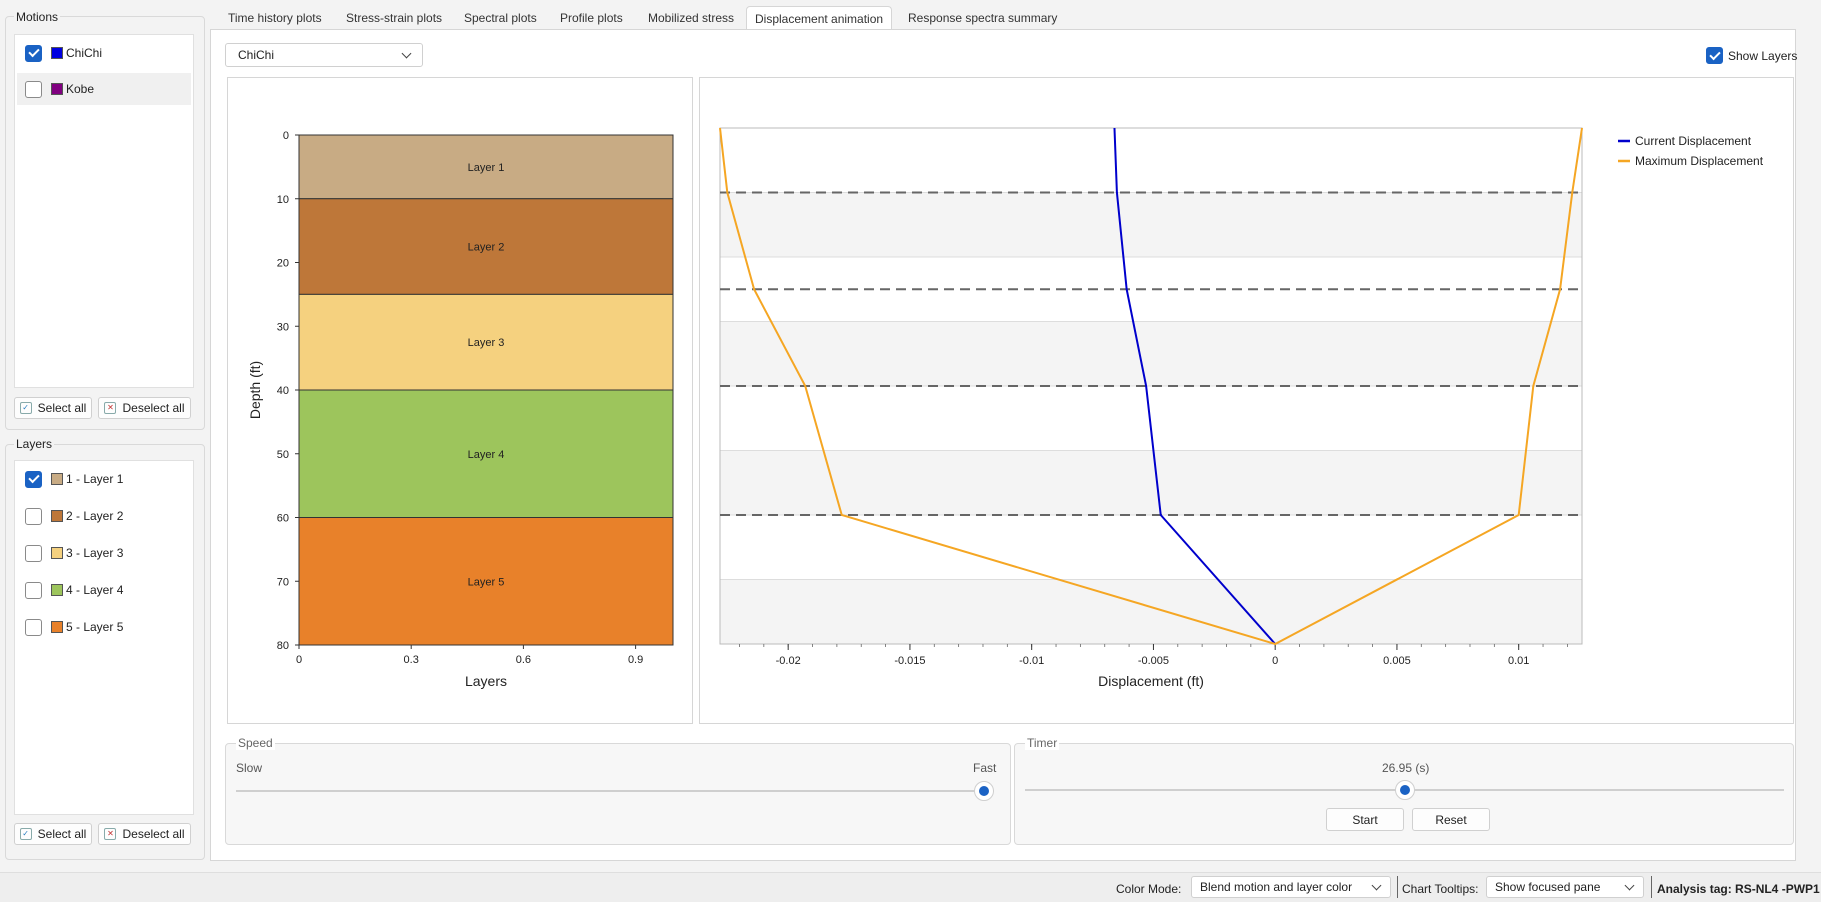 This screenshot has height=902, width=1821. Describe the element at coordinates (283, 264) in the screenshot. I see `y-tick-label: 20` at that location.